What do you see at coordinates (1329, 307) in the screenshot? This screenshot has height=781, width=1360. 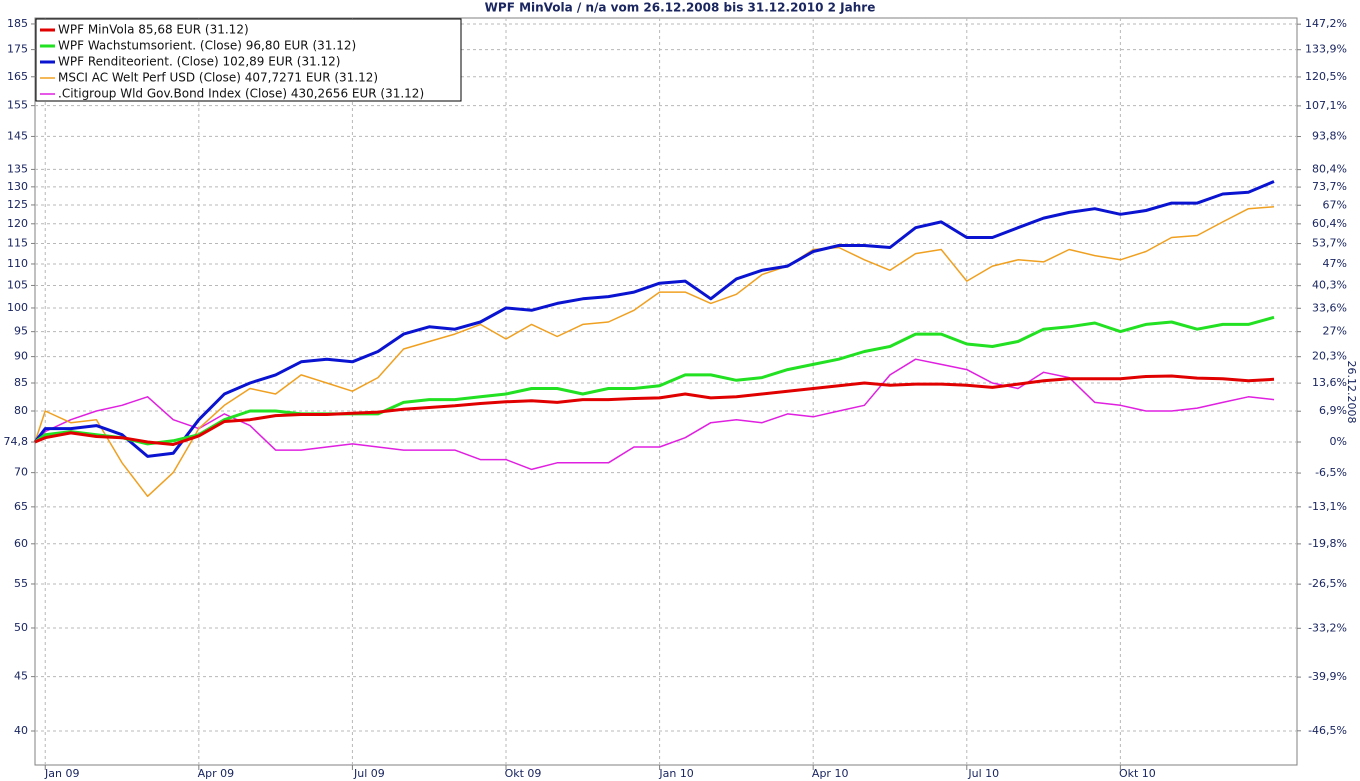 I see `y2-tick-label: 33,6%` at bounding box center [1329, 307].